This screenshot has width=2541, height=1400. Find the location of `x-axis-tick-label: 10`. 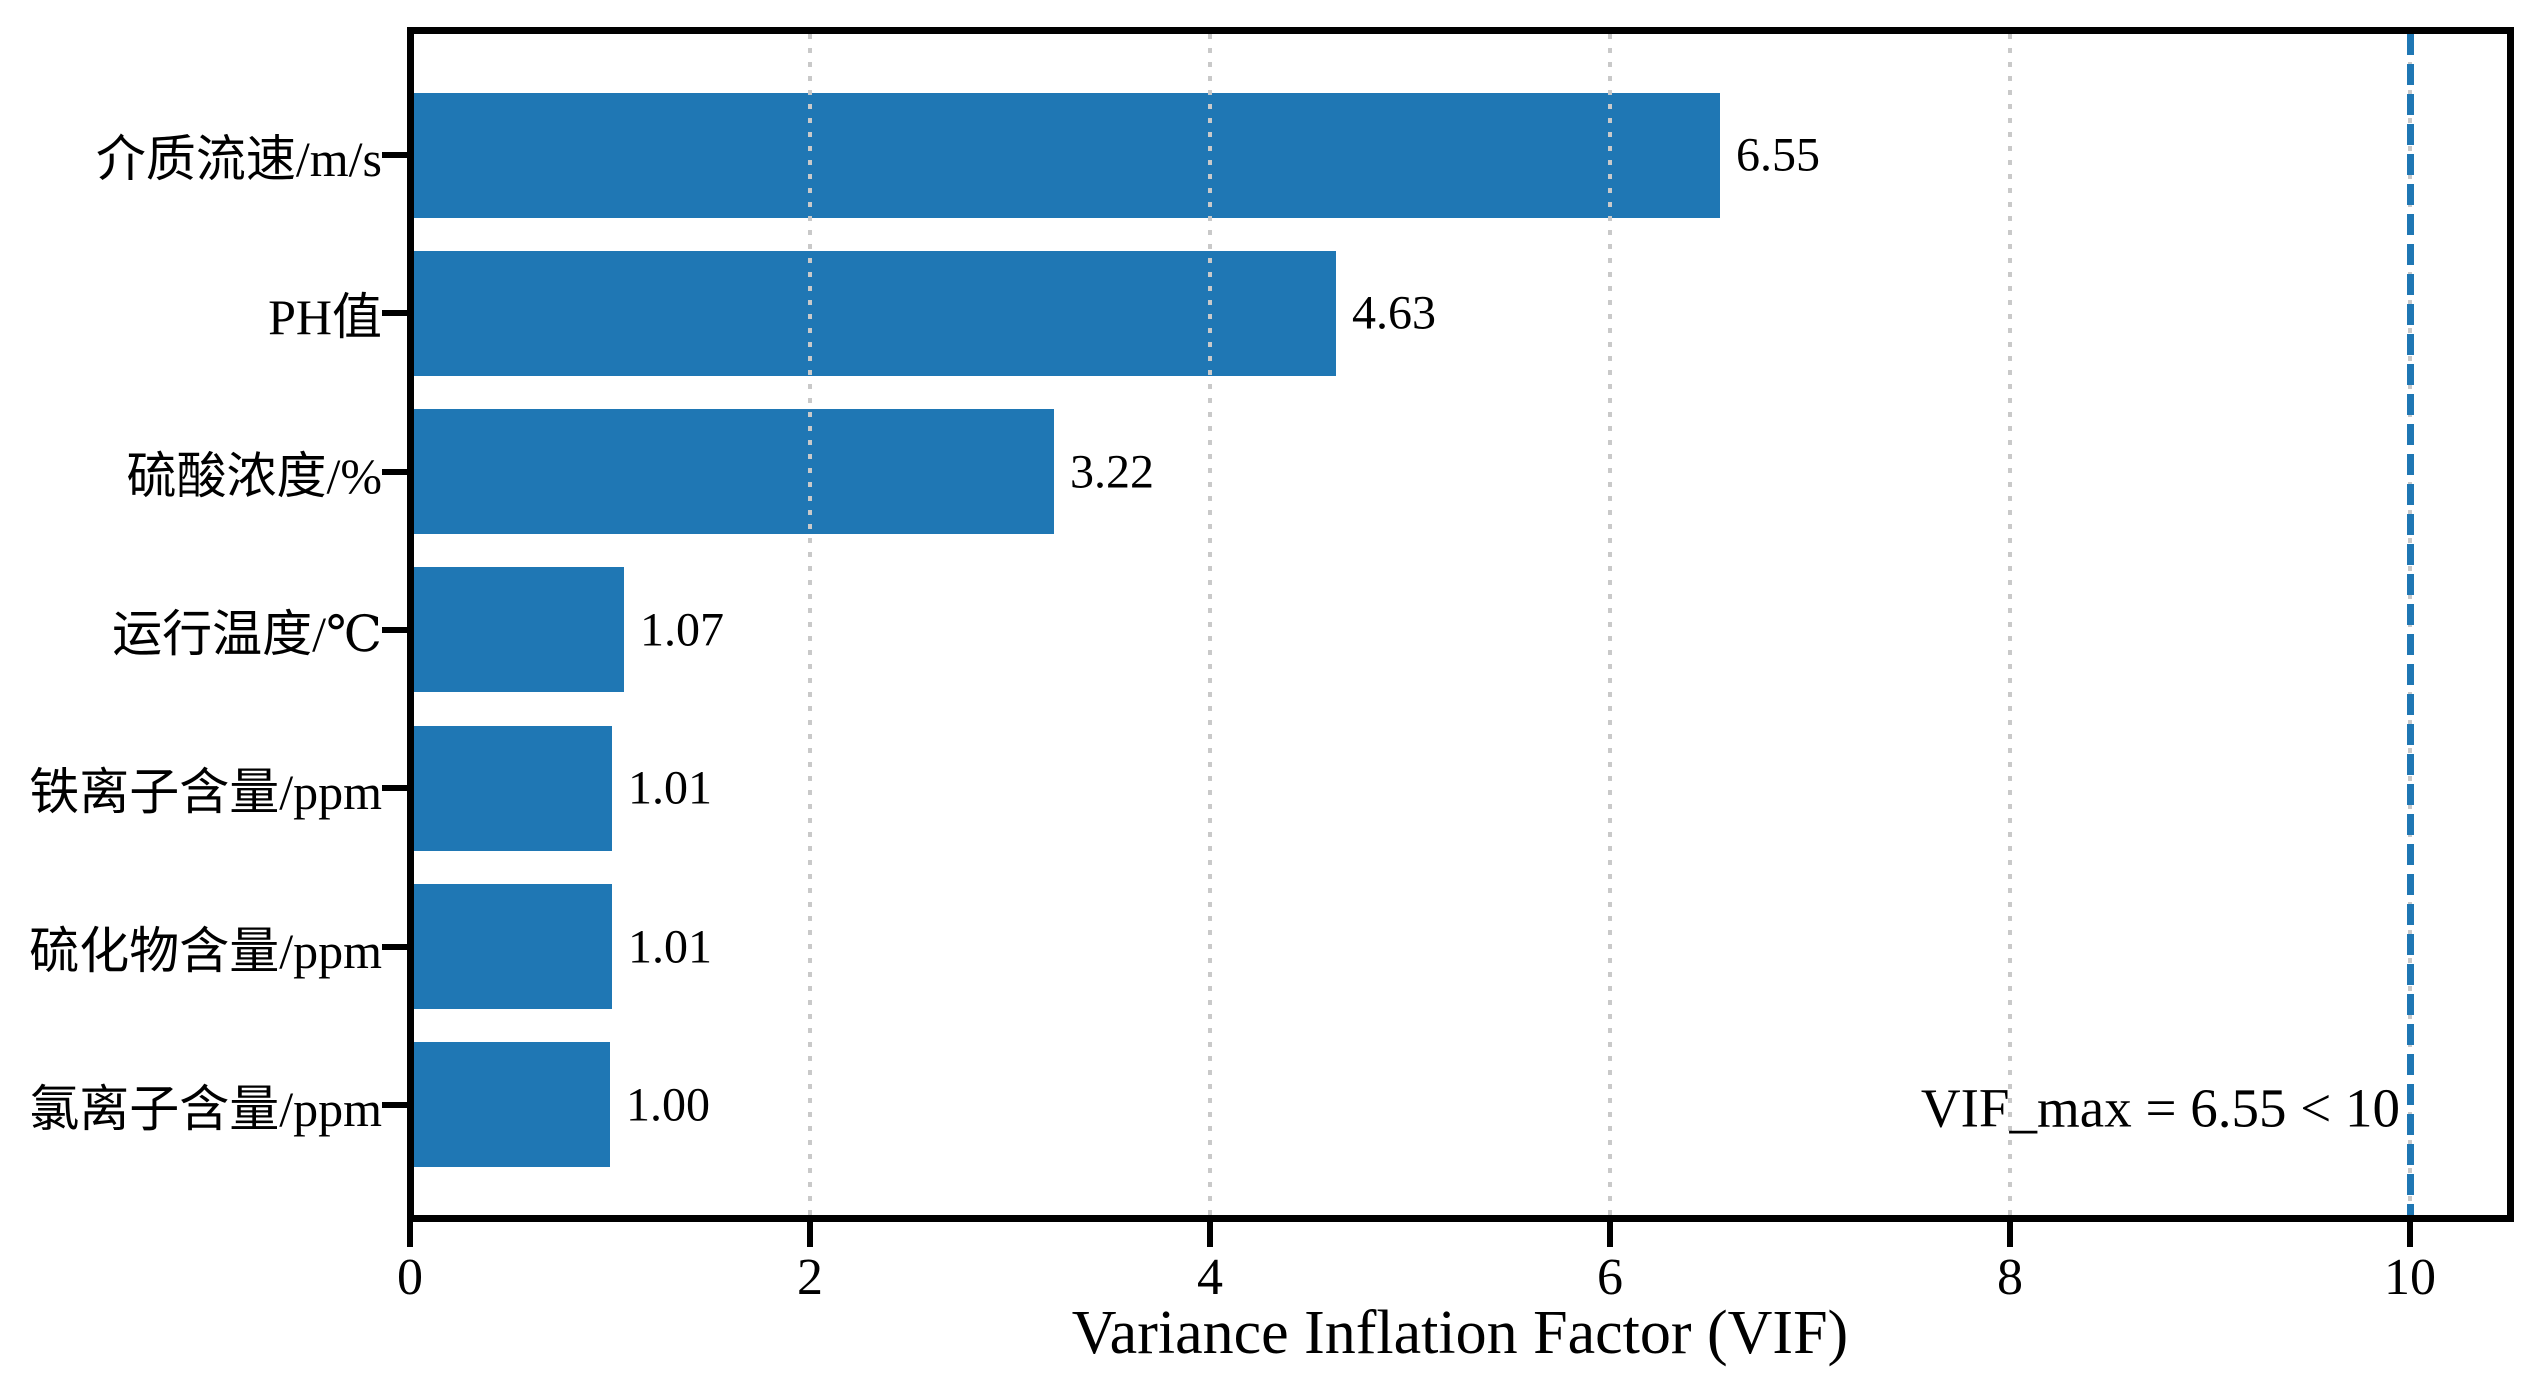

x-axis-tick-label: 10 is located at coordinates (2410, 1277).